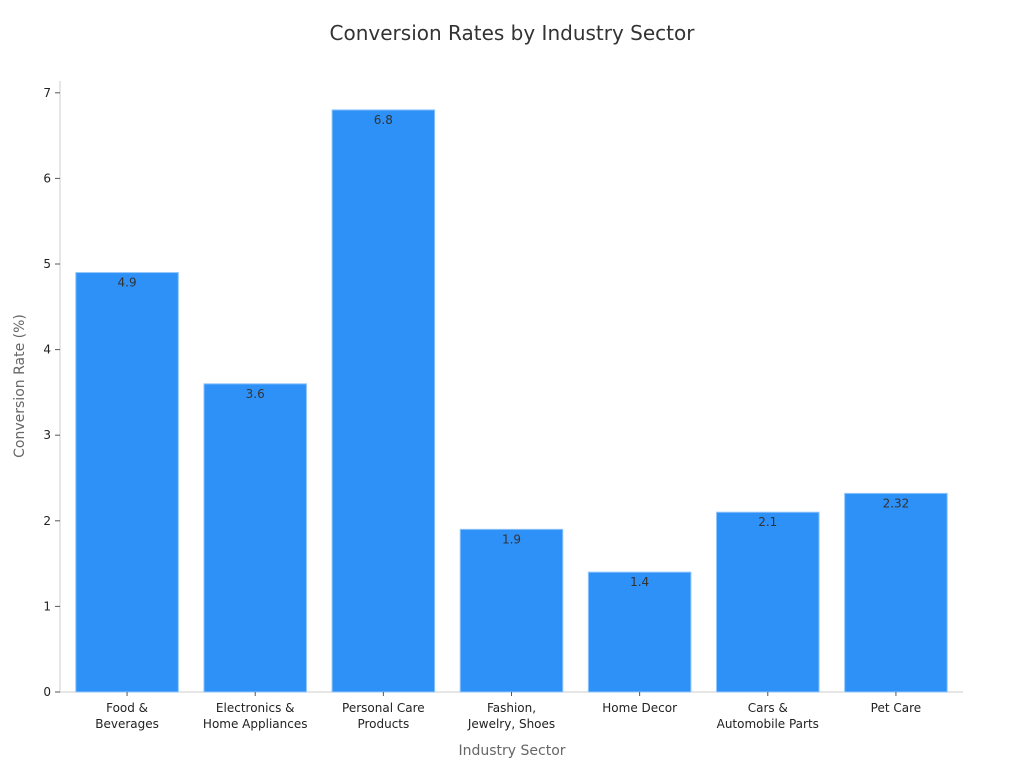 This screenshot has width=1024, height=768. I want to click on x-tick-label: Beverages, so click(127, 724).